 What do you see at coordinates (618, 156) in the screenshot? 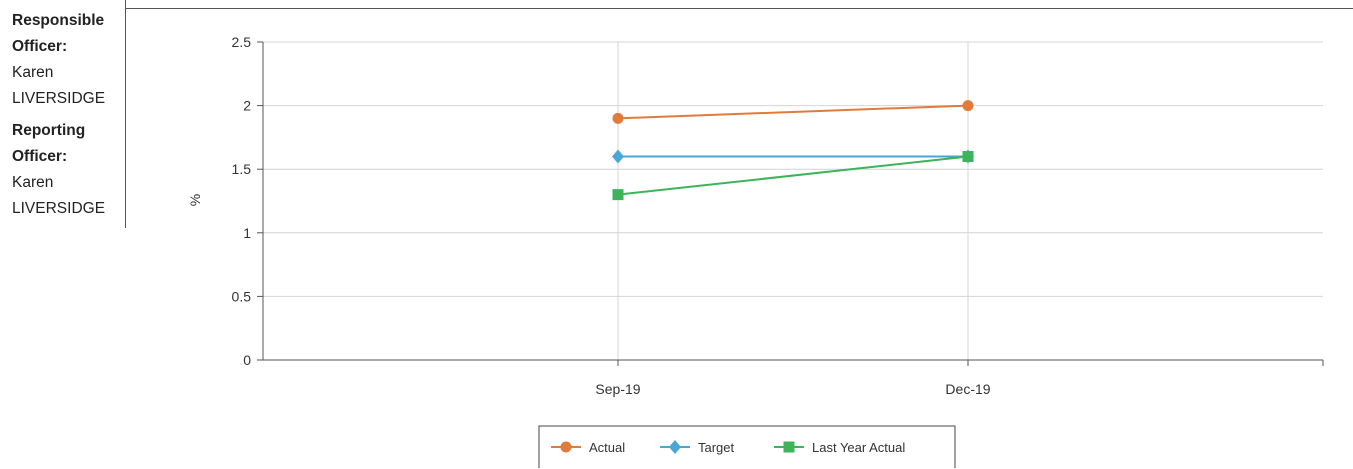
I see `data-point-target` at bounding box center [618, 156].